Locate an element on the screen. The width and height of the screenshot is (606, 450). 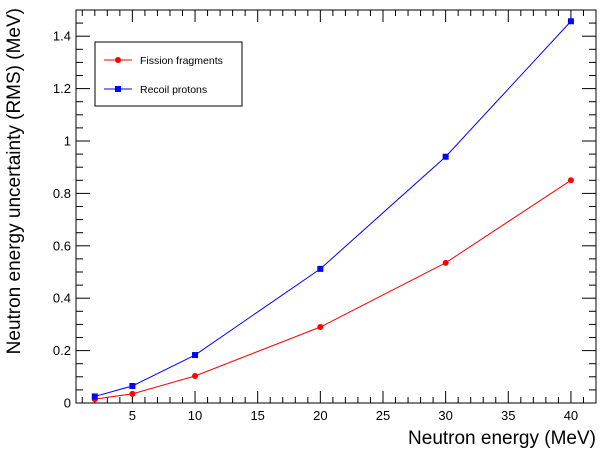
legend-box is located at coordinates (168, 74).